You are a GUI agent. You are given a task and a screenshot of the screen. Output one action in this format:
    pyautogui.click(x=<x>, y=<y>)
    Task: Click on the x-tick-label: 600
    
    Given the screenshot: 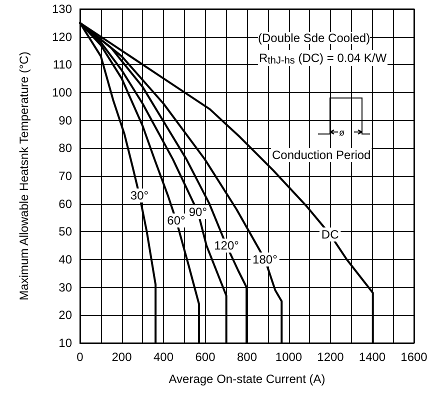 What is the action you would take?
    pyautogui.click(x=205, y=357)
    